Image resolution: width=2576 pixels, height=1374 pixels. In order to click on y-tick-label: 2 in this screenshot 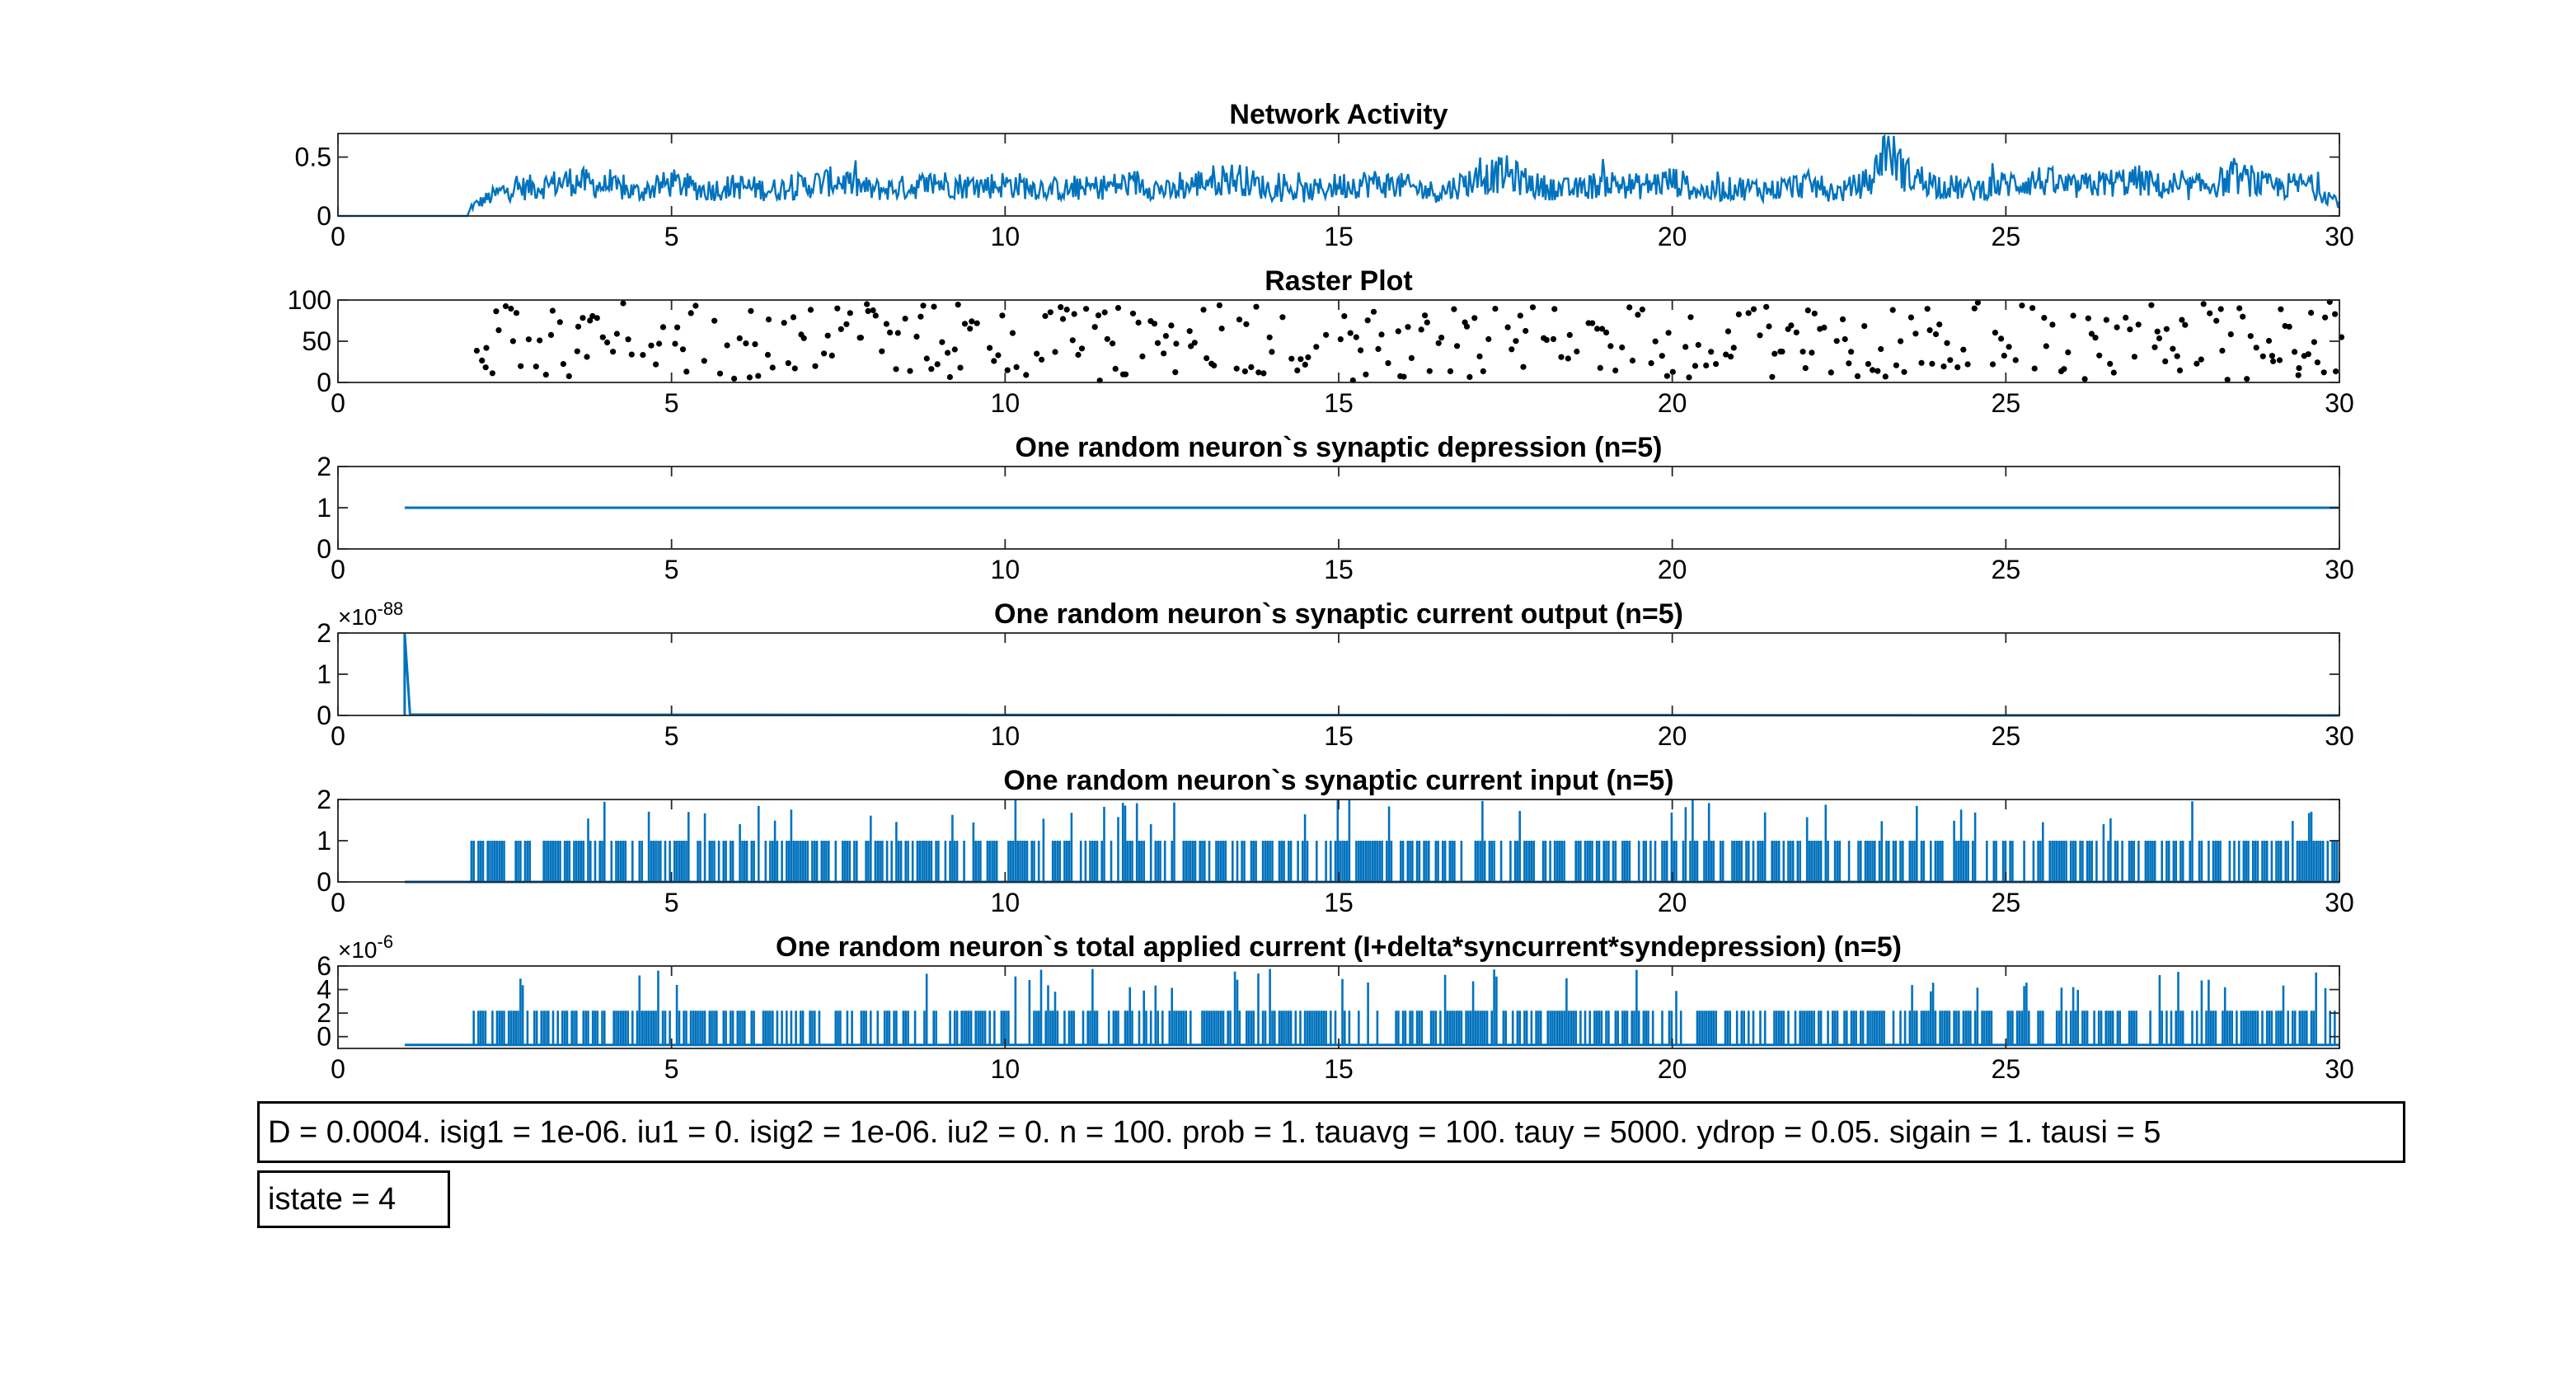, I will do `click(324, 799)`.